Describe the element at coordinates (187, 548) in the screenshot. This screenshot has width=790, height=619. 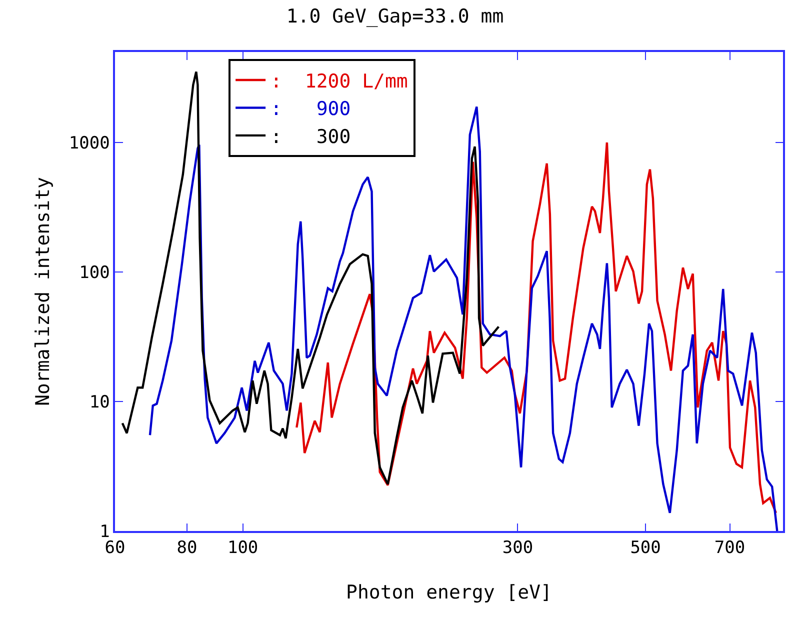
I see `x-tick-label: 80` at that location.